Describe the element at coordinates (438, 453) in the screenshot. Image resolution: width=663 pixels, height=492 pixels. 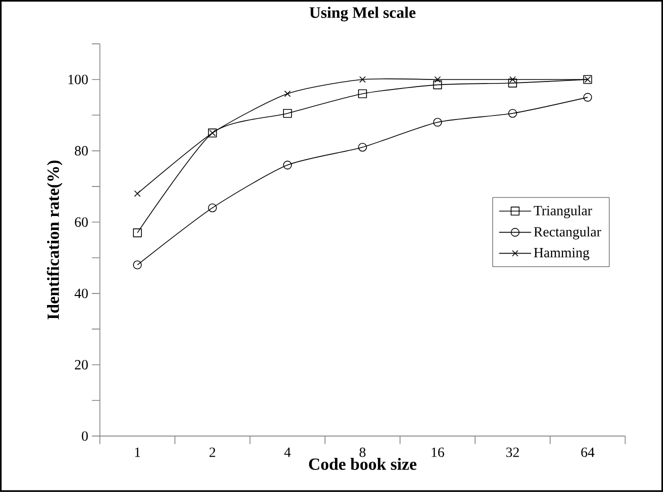
I see `x-tick-label: 16` at that location.